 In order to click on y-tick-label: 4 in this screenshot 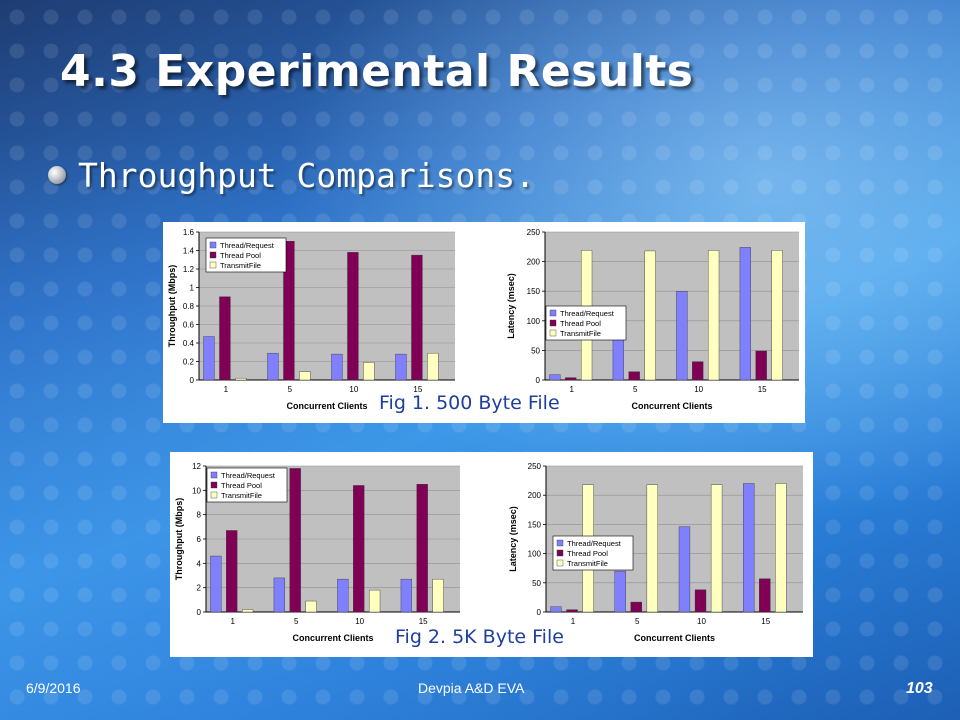, I will do `click(199, 563)`.